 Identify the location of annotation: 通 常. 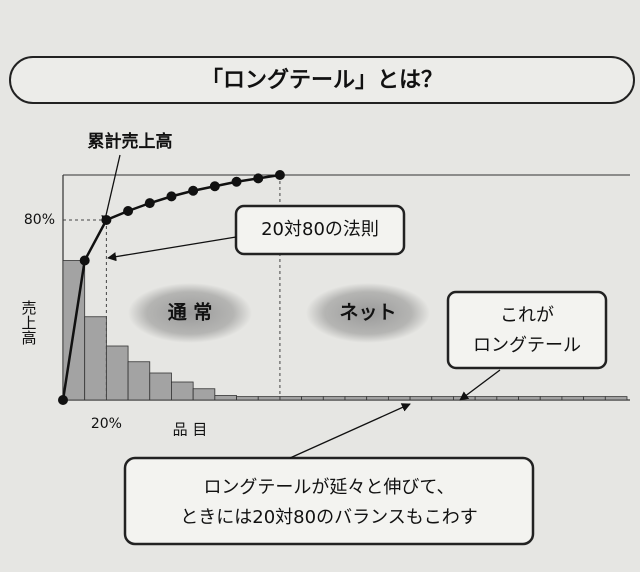
(190, 312).